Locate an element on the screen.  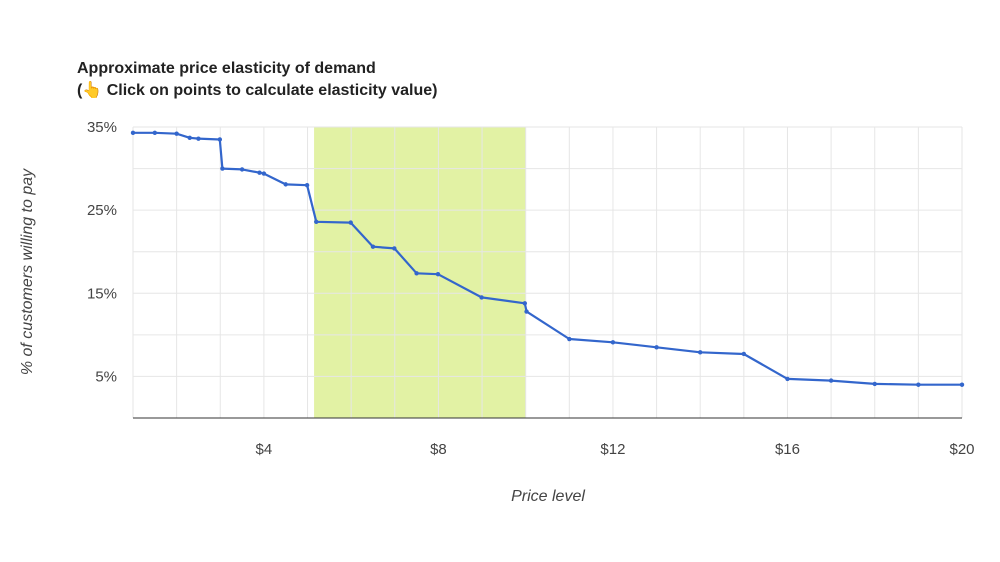
pointing-hand-icon: 👆 is located at coordinates (92, 90).